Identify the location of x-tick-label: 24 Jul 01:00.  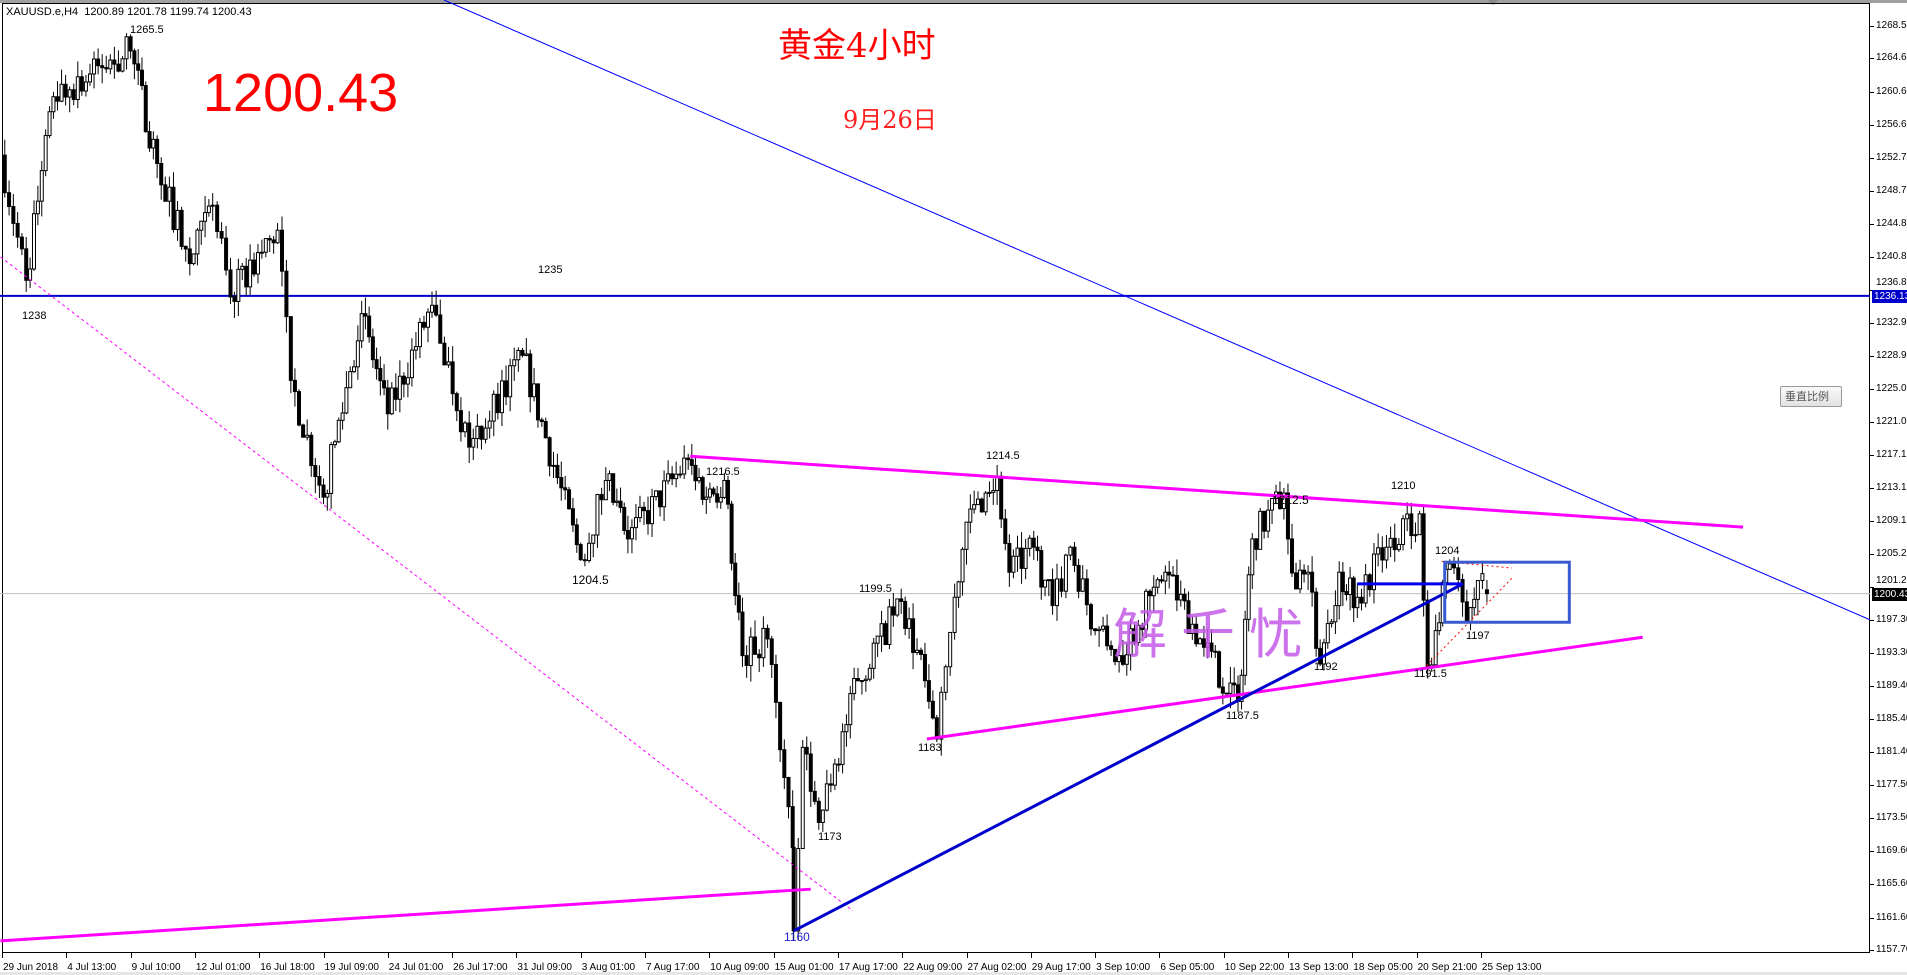
(416, 967).